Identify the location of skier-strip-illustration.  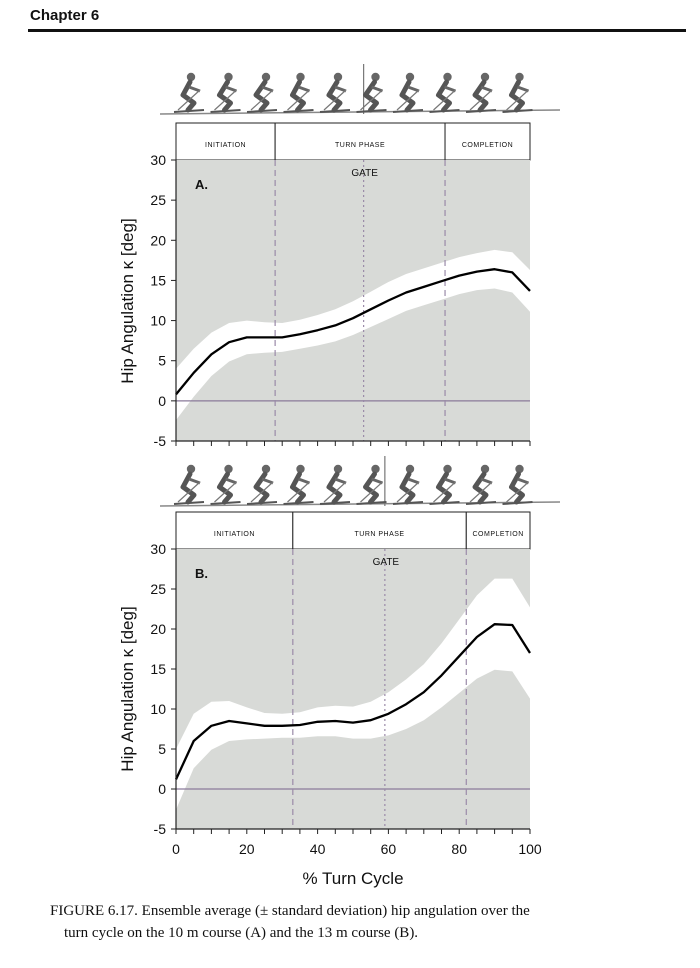
(360, 89).